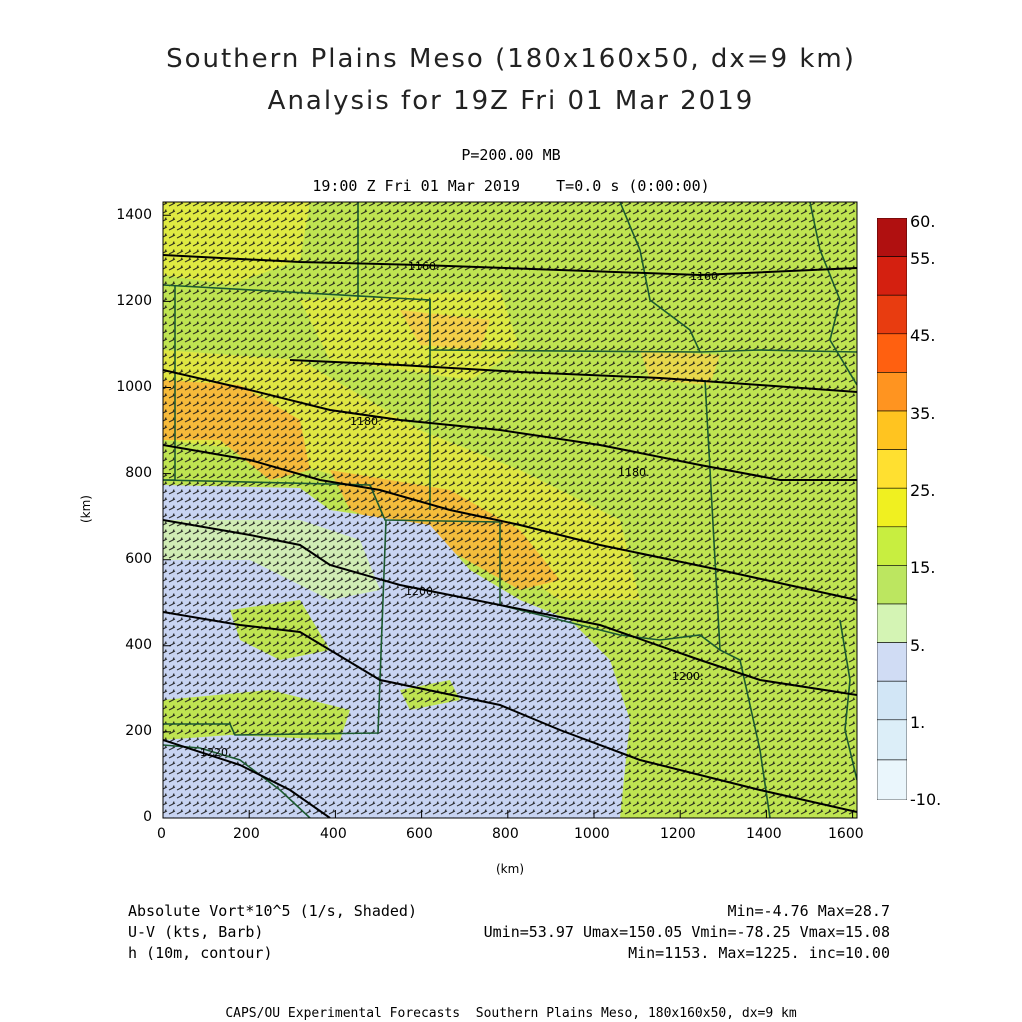  Describe the element at coordinates (138, 731) in the screenshot. I see `y-tick-label: 200` at that location.